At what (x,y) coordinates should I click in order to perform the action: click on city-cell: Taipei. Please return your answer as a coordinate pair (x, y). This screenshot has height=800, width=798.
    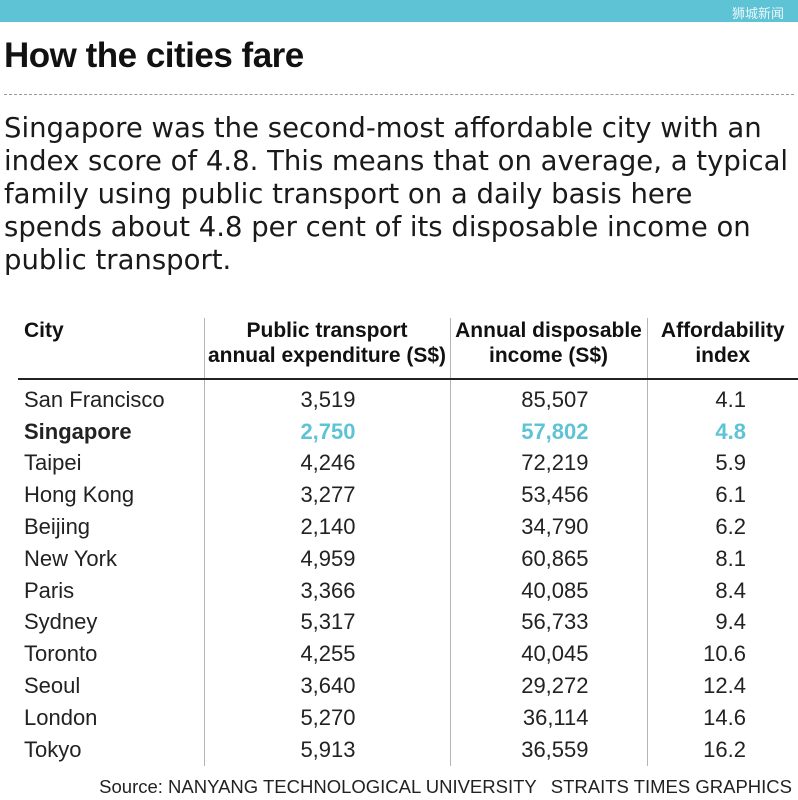
    Looking at the image, I should click on (53, 463).